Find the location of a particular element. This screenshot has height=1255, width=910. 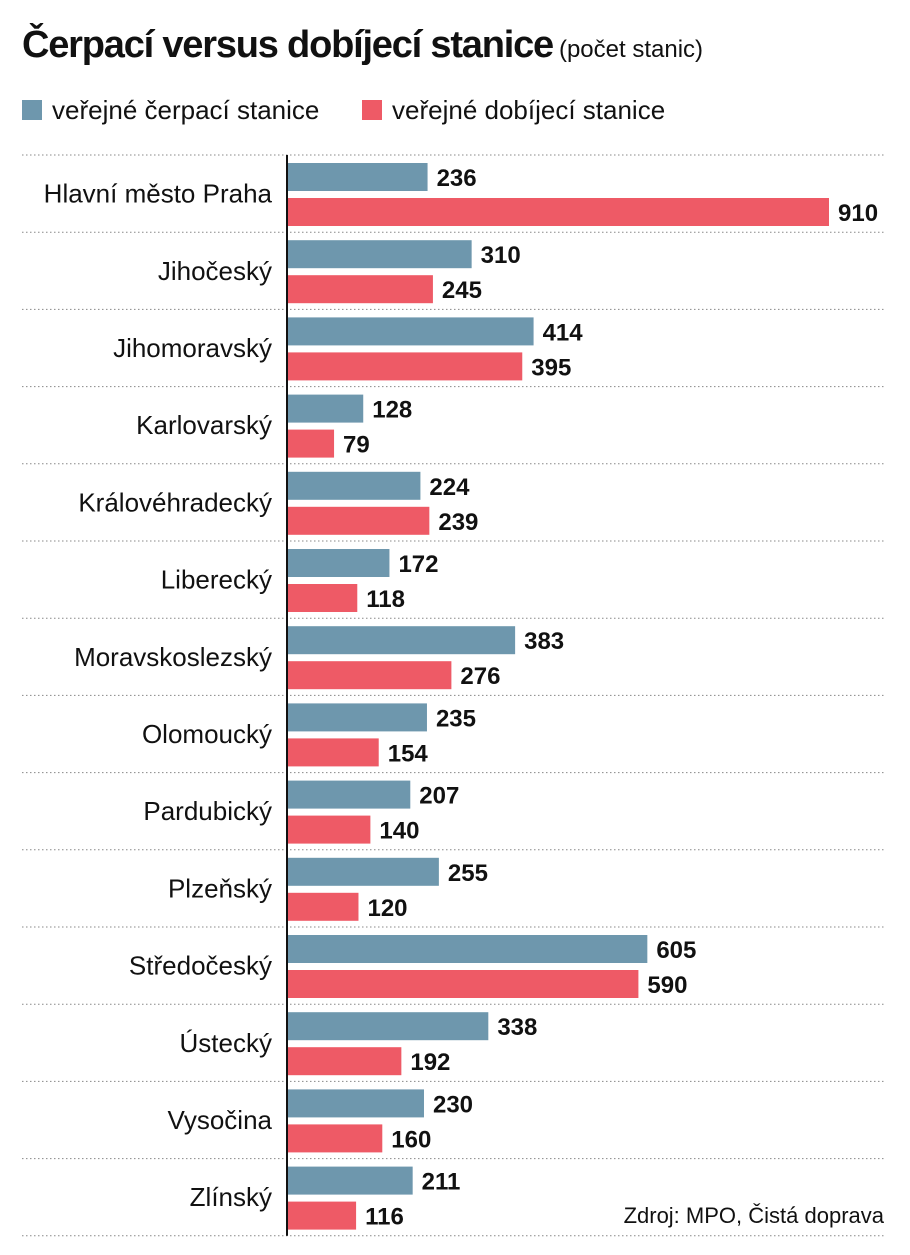

category-label: Jihomoravský is located at coordinates (192, 348).